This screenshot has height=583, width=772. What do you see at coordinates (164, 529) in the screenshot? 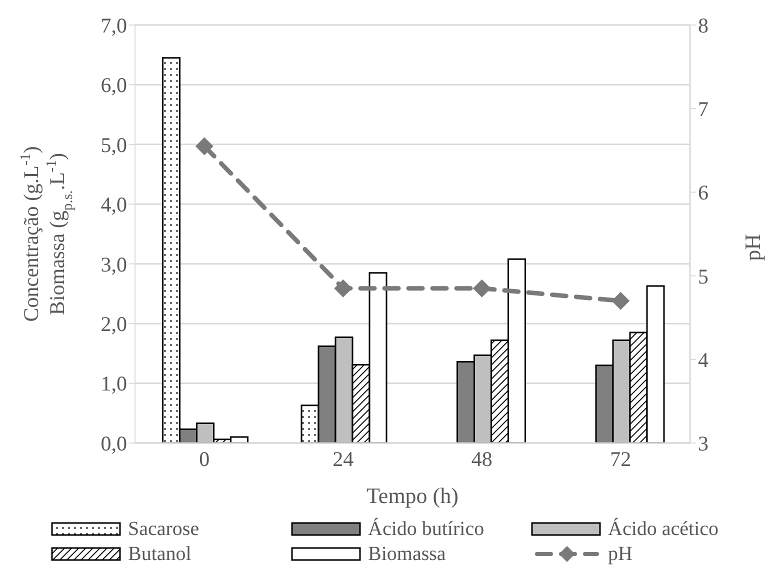
I see `legend-label: Sacarose` at bounding box center [164, 529].